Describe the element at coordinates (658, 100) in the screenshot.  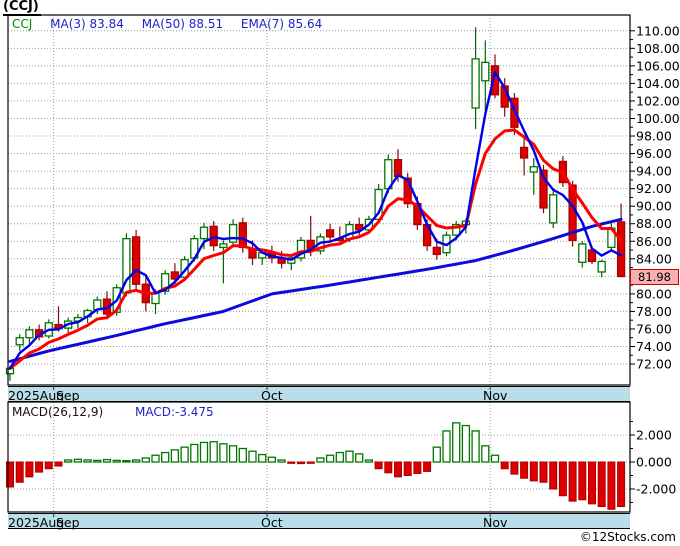
I see `price-tick-label: 102.00` at that location.